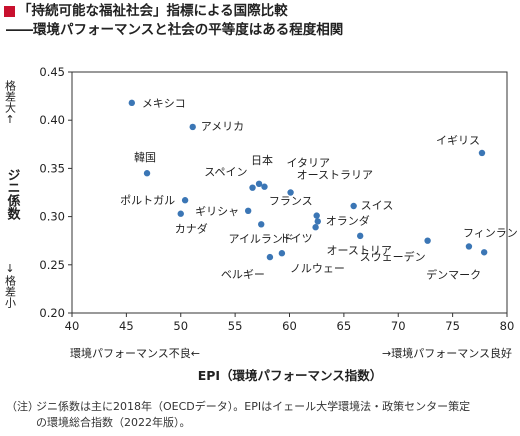  I want to click on data-point-label: イタリア, so click(308, 163).